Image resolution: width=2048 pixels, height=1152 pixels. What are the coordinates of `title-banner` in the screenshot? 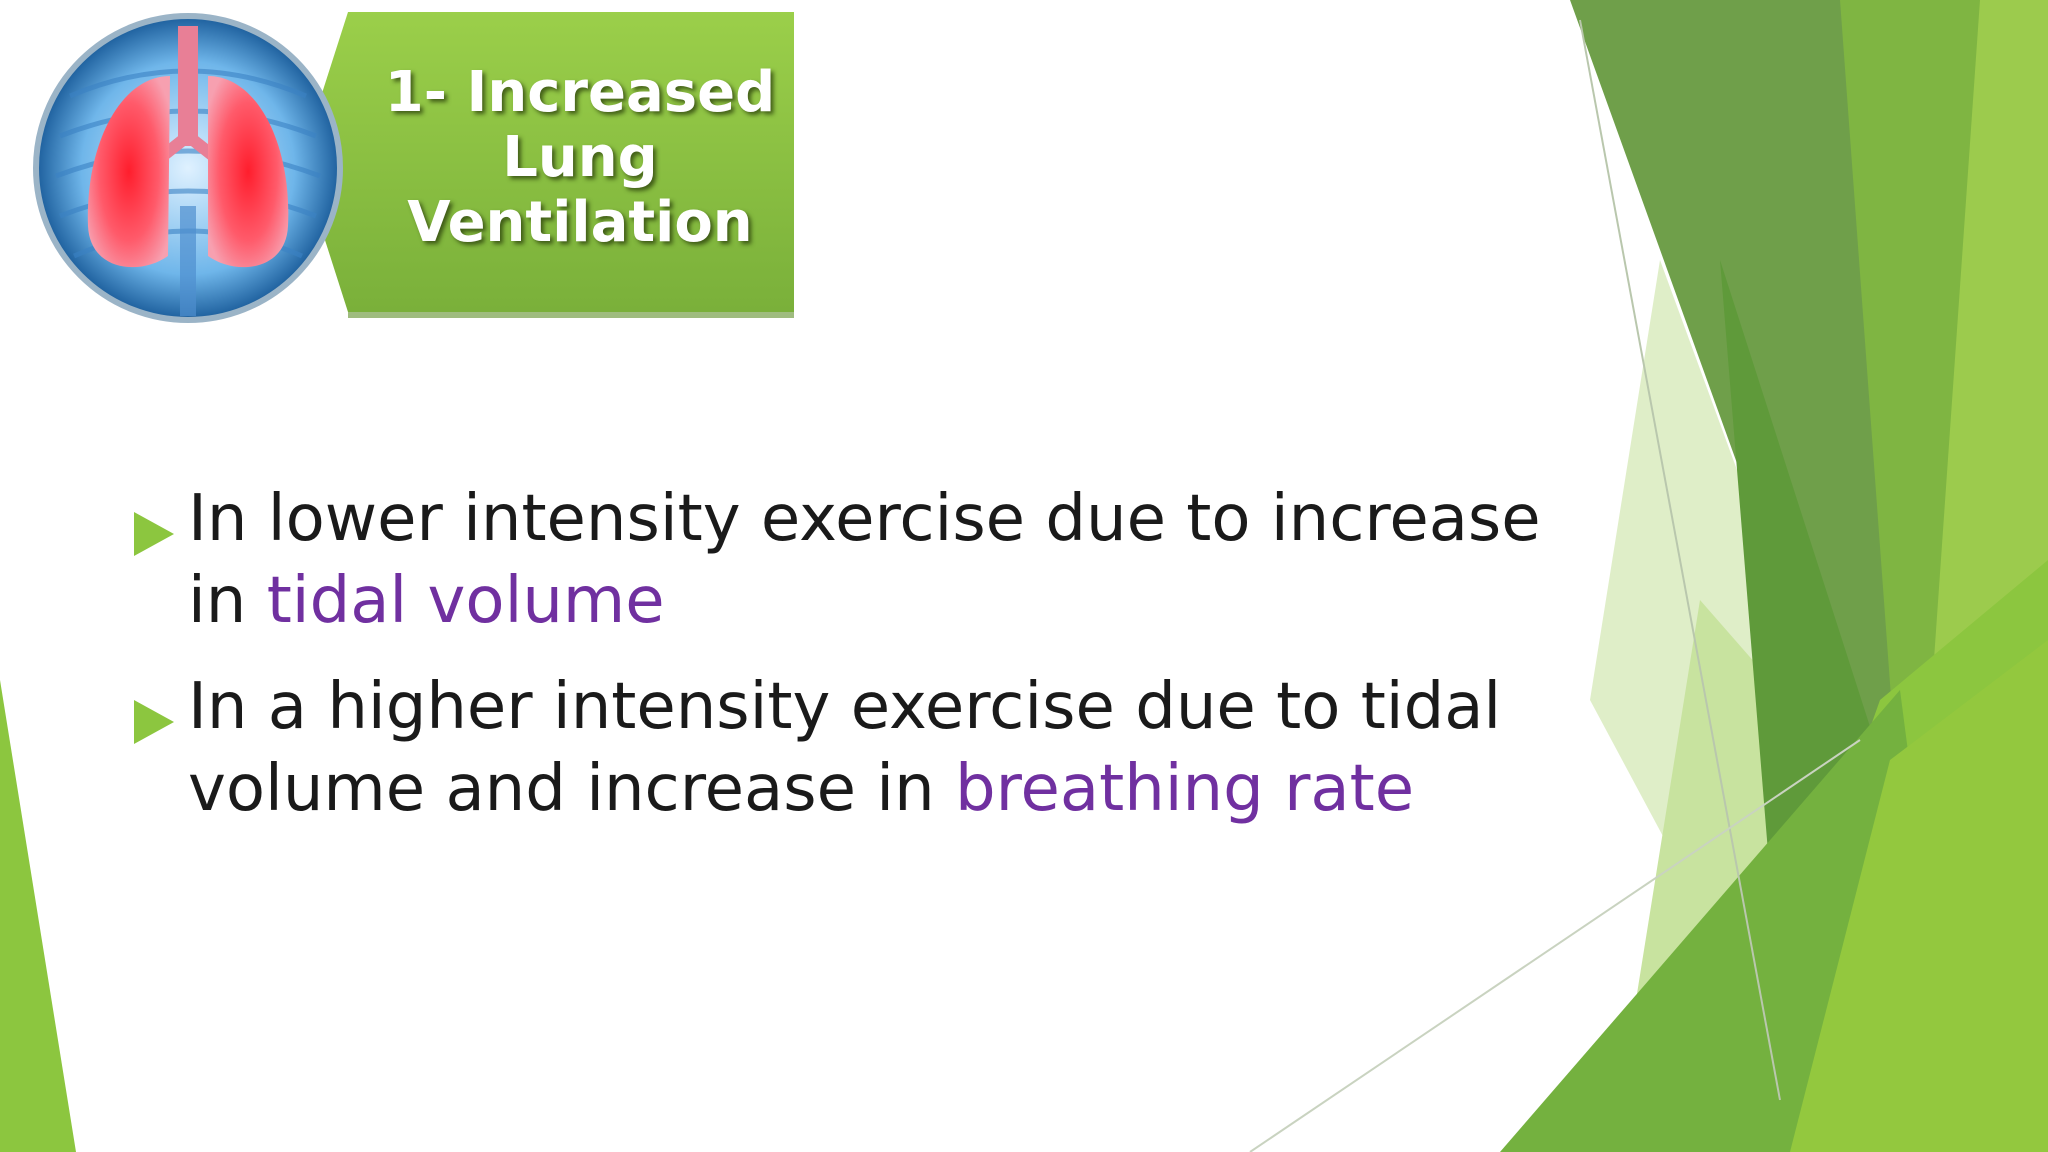 It's located at (547, 165).